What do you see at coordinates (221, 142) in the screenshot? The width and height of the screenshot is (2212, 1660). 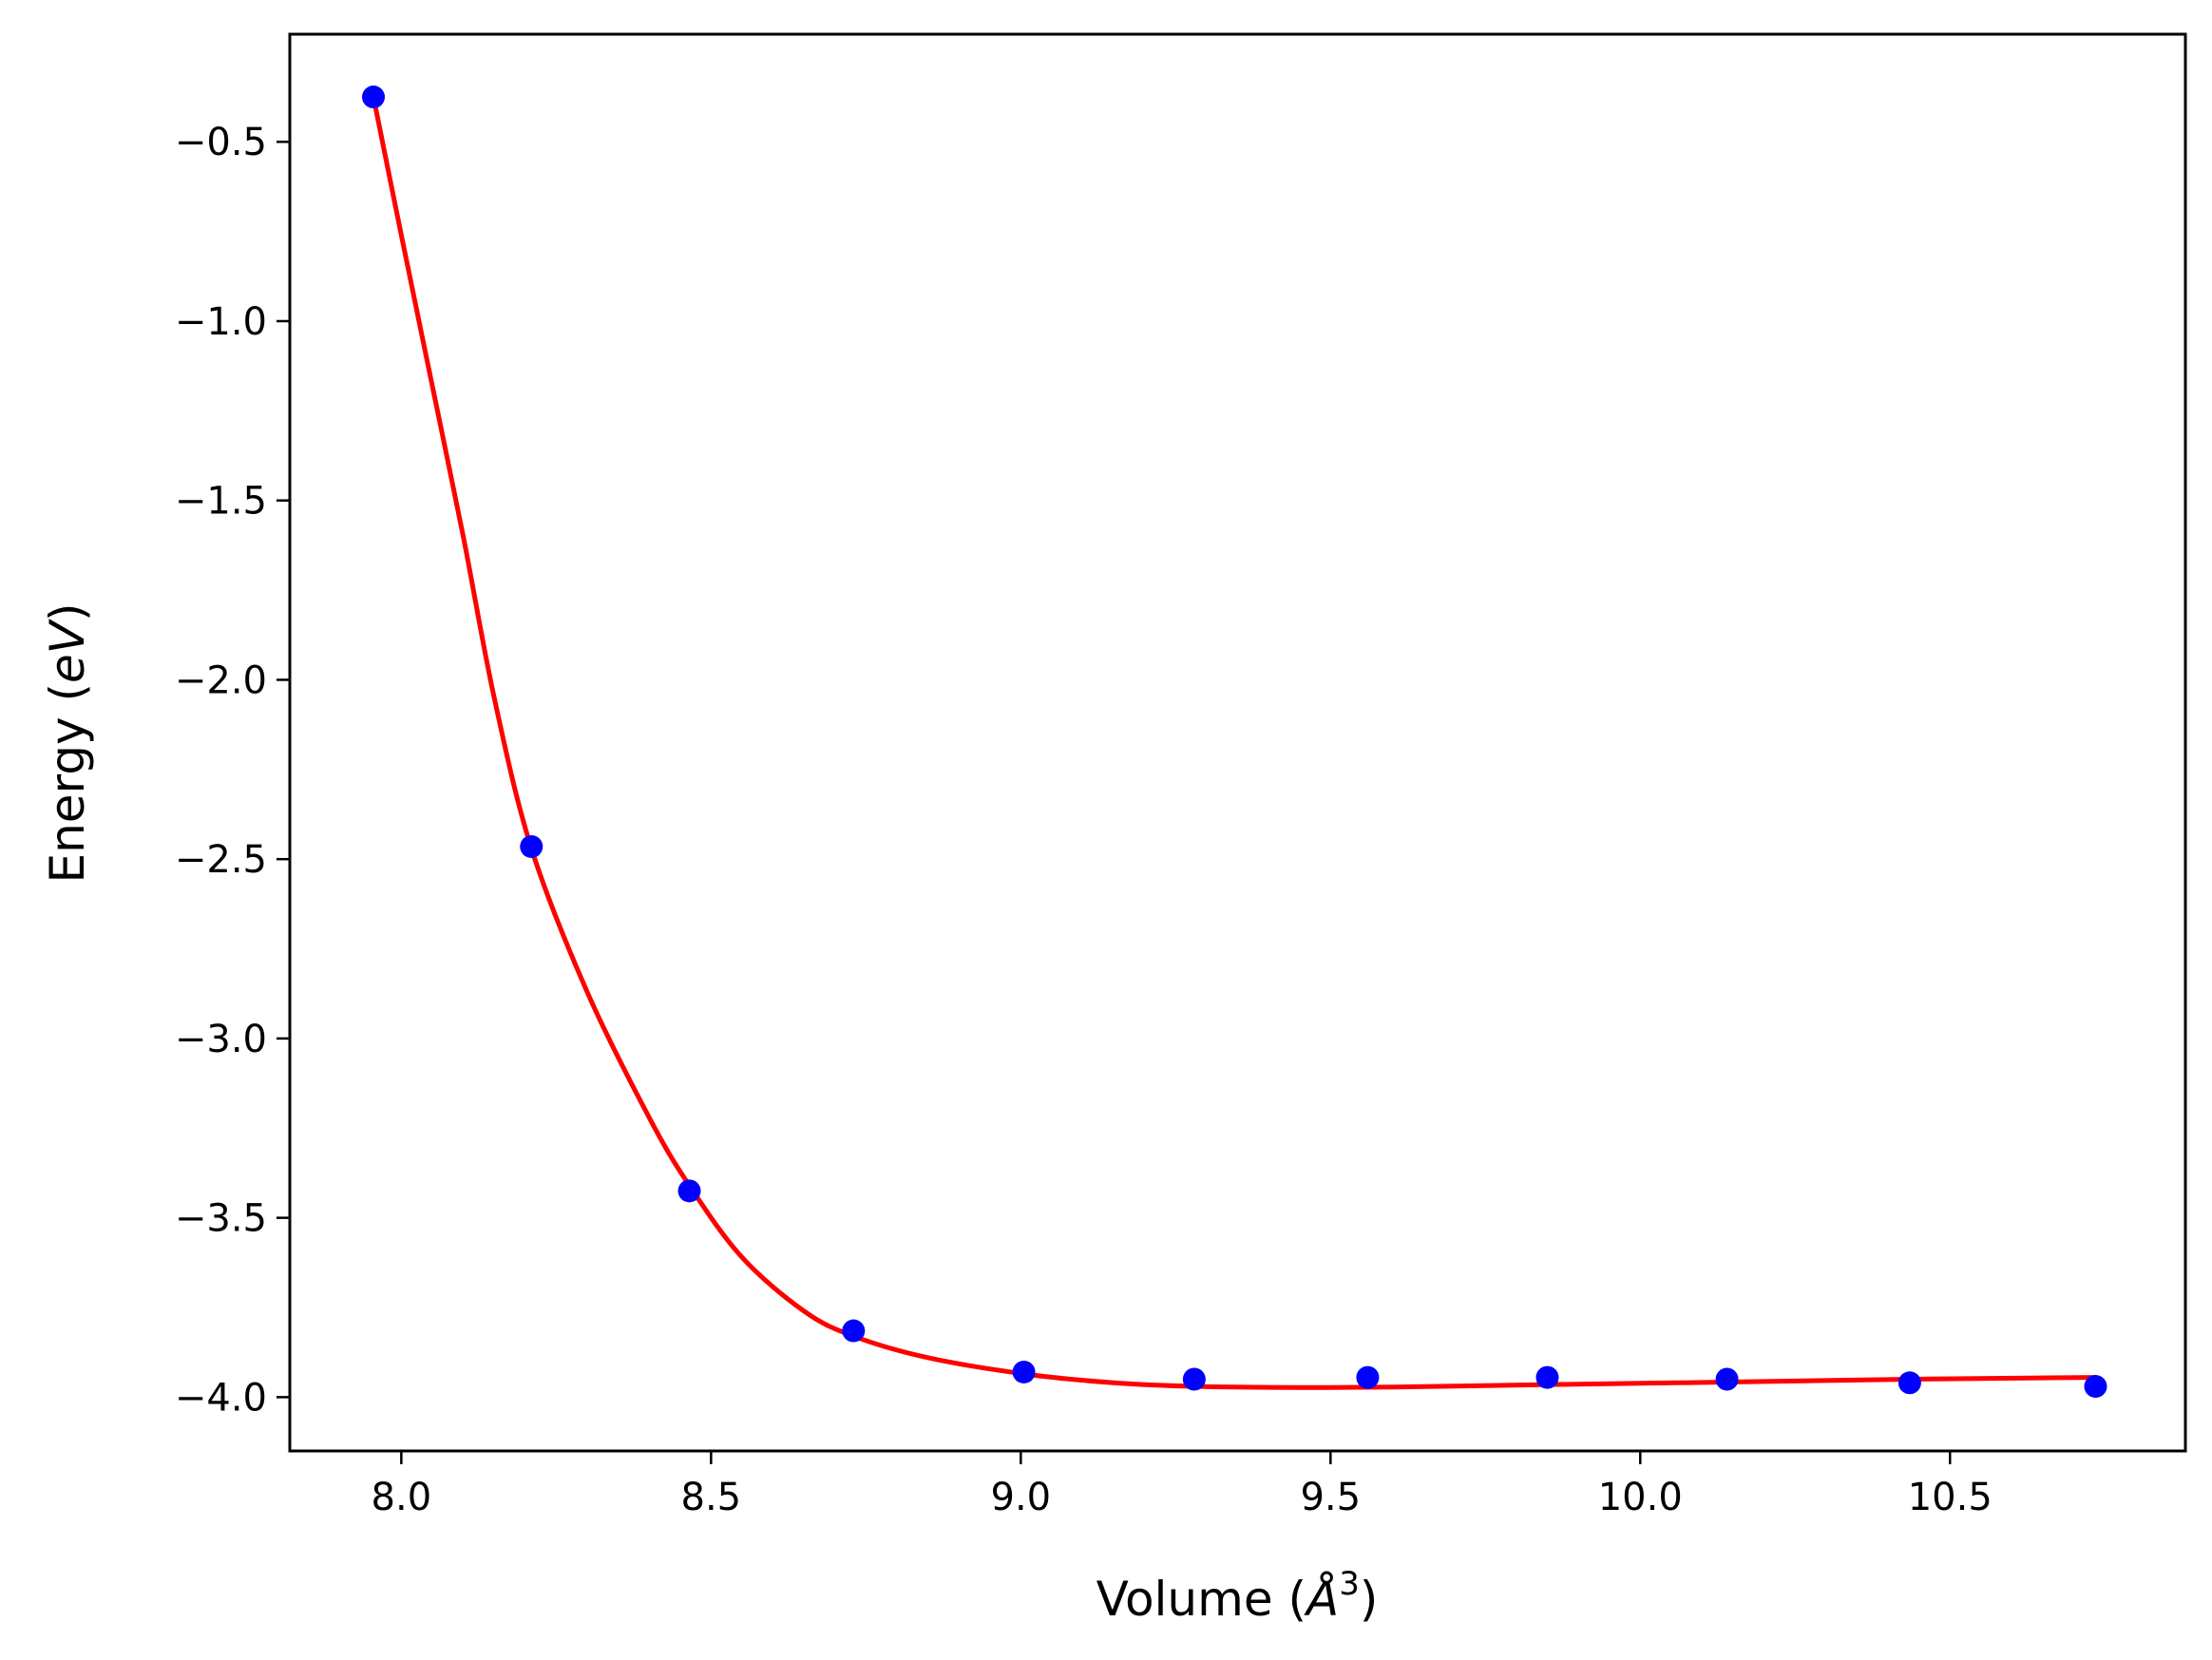 I see `y-tick-label: −0.5` at bounding box center [221, 142].